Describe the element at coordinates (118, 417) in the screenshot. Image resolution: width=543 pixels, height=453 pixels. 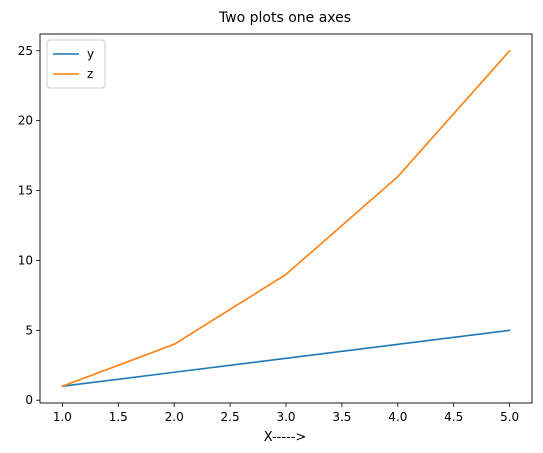
I see `x-tick-label: 1.5` at that location.